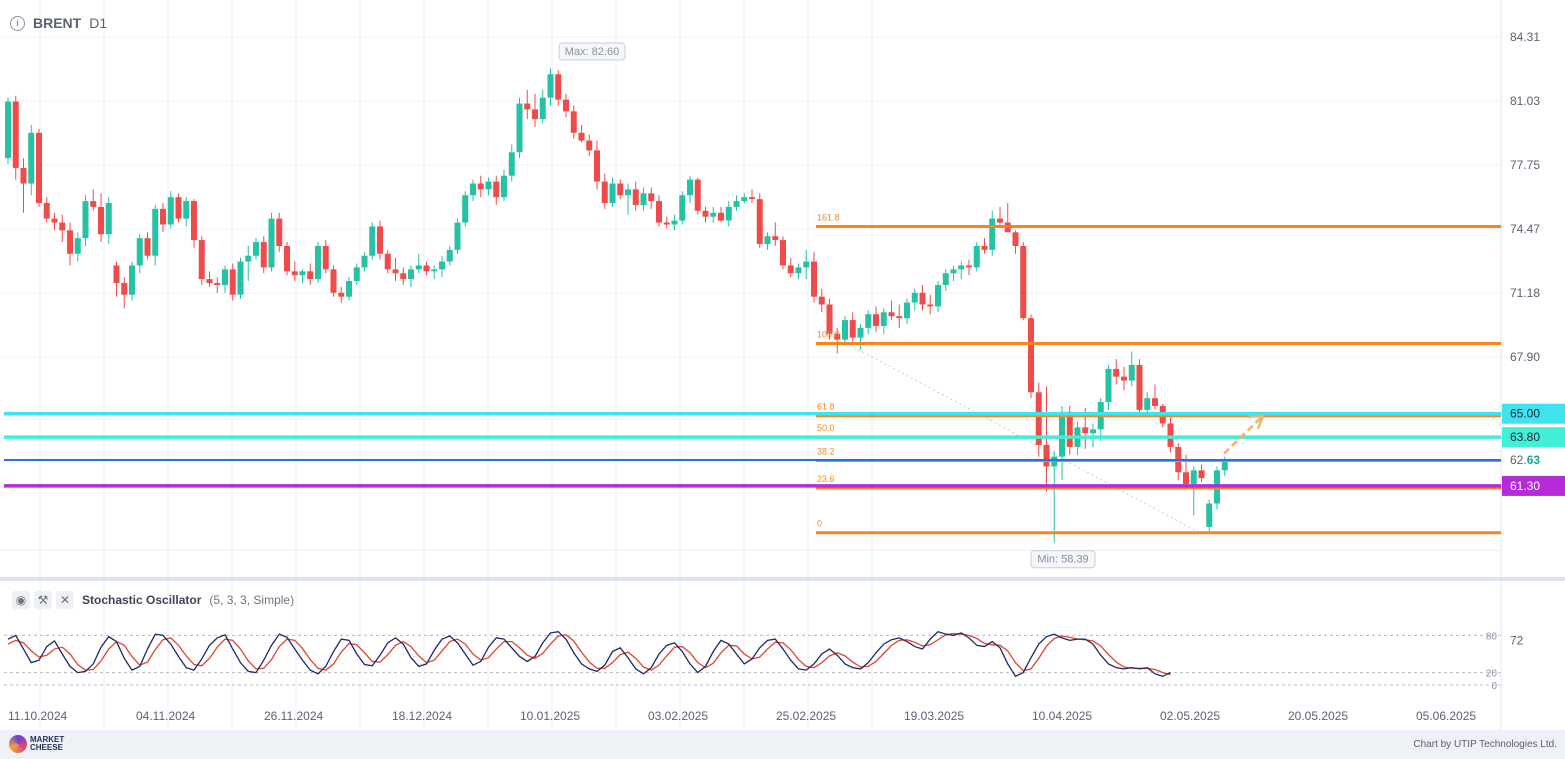  What do you see at coordinates (765, 661) in the screenshot?
I see `stochastic-plot: 80 200 72` at bounding box center [765, 661].